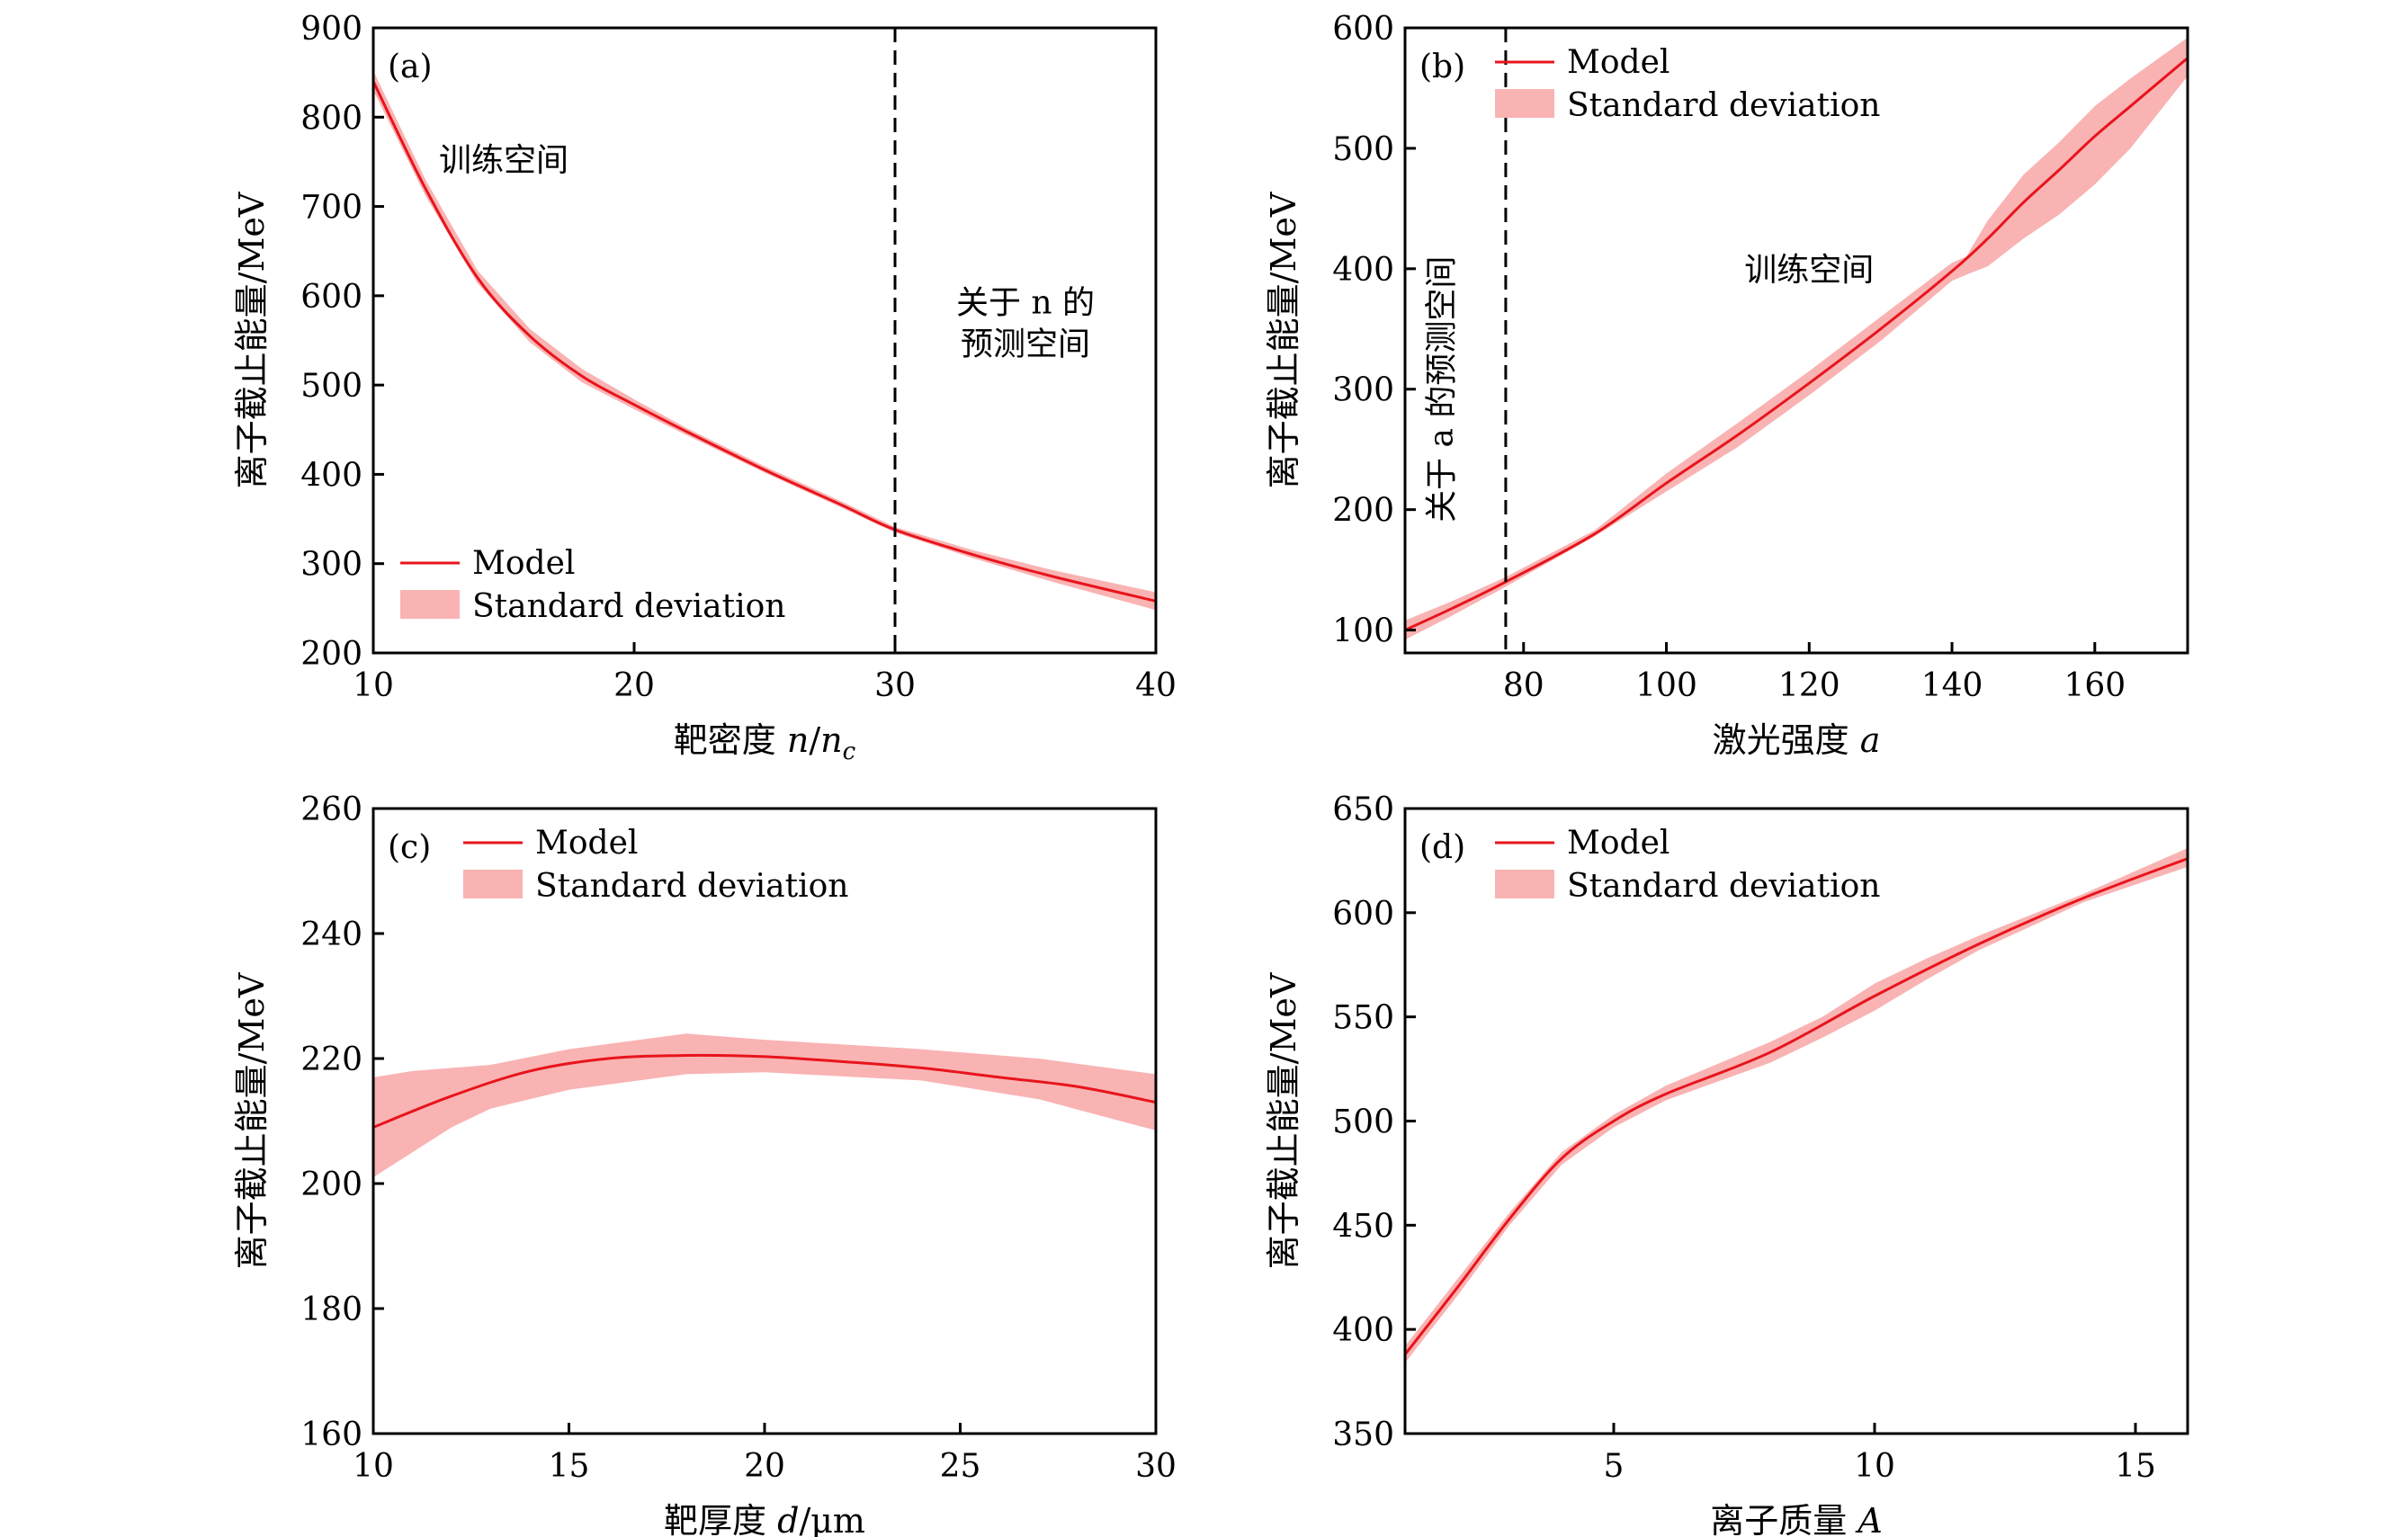  Describe the element at coordinates (960, 1466) in the screenshot. I see `x-tick-label: 25` at that location.